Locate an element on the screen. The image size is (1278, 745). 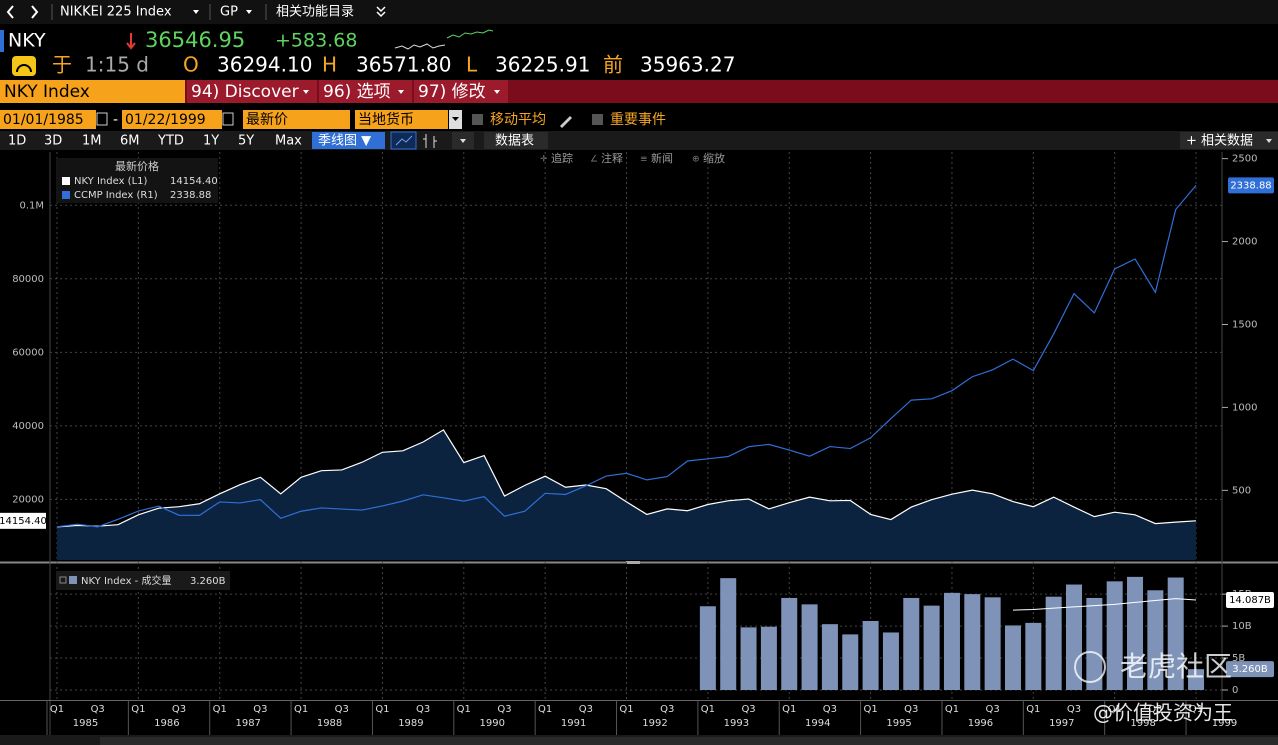
related-data-box is located at coordinates (1229, 140).